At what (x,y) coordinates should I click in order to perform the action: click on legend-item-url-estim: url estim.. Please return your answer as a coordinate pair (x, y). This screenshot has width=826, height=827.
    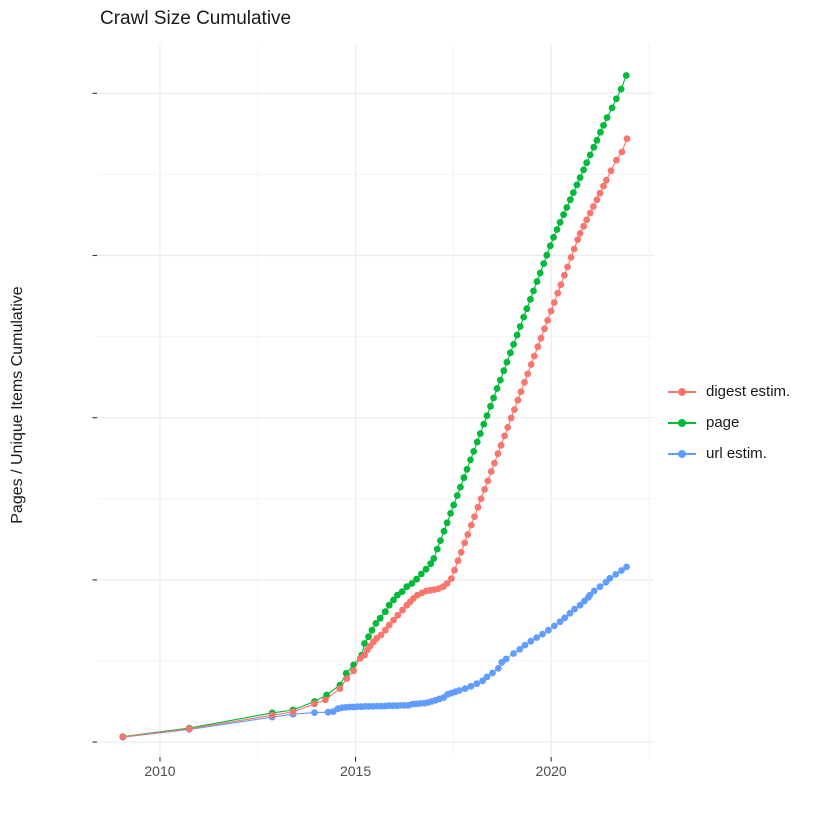
    Looking at the image, I should click on (747, 453).